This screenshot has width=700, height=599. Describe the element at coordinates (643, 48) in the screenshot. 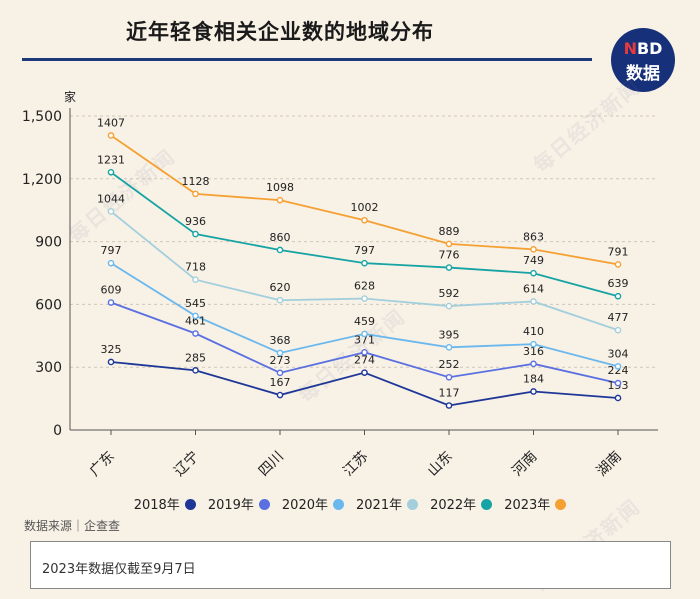

I see `logo-text-top: NBD` at that location.